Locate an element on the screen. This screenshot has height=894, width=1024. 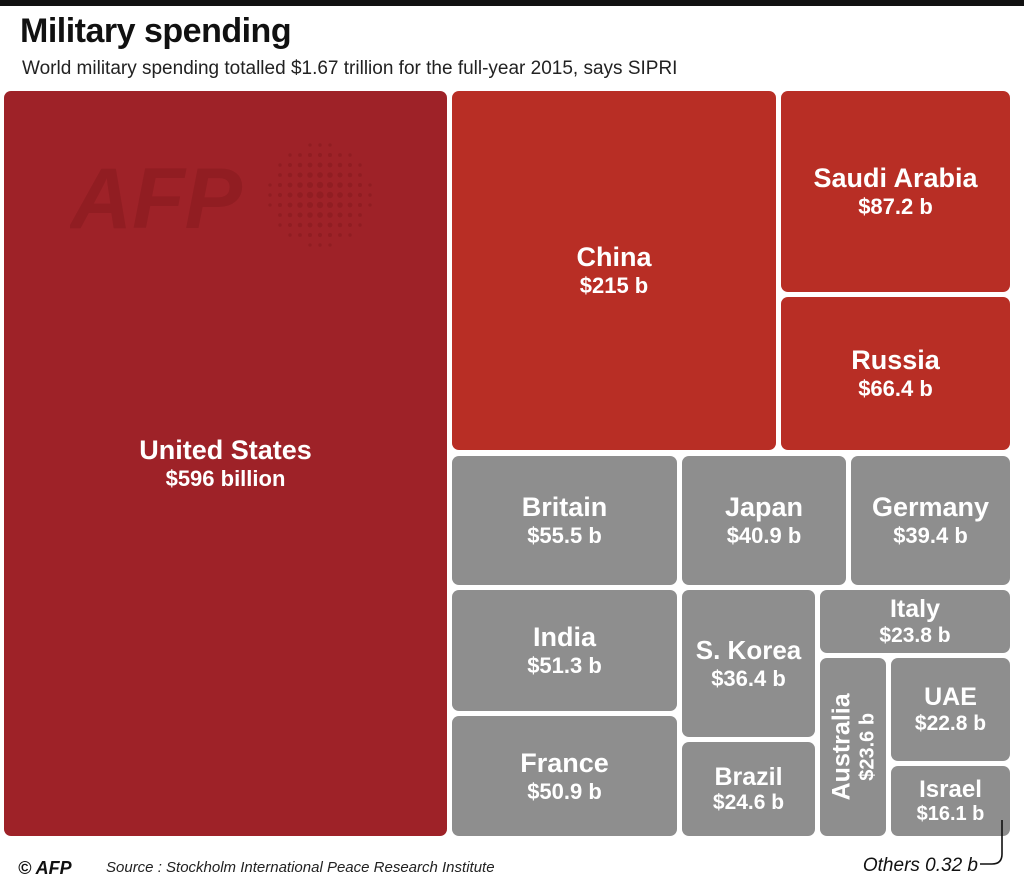
tile-india: India $51.3 b is located at coordinates (564, 650).